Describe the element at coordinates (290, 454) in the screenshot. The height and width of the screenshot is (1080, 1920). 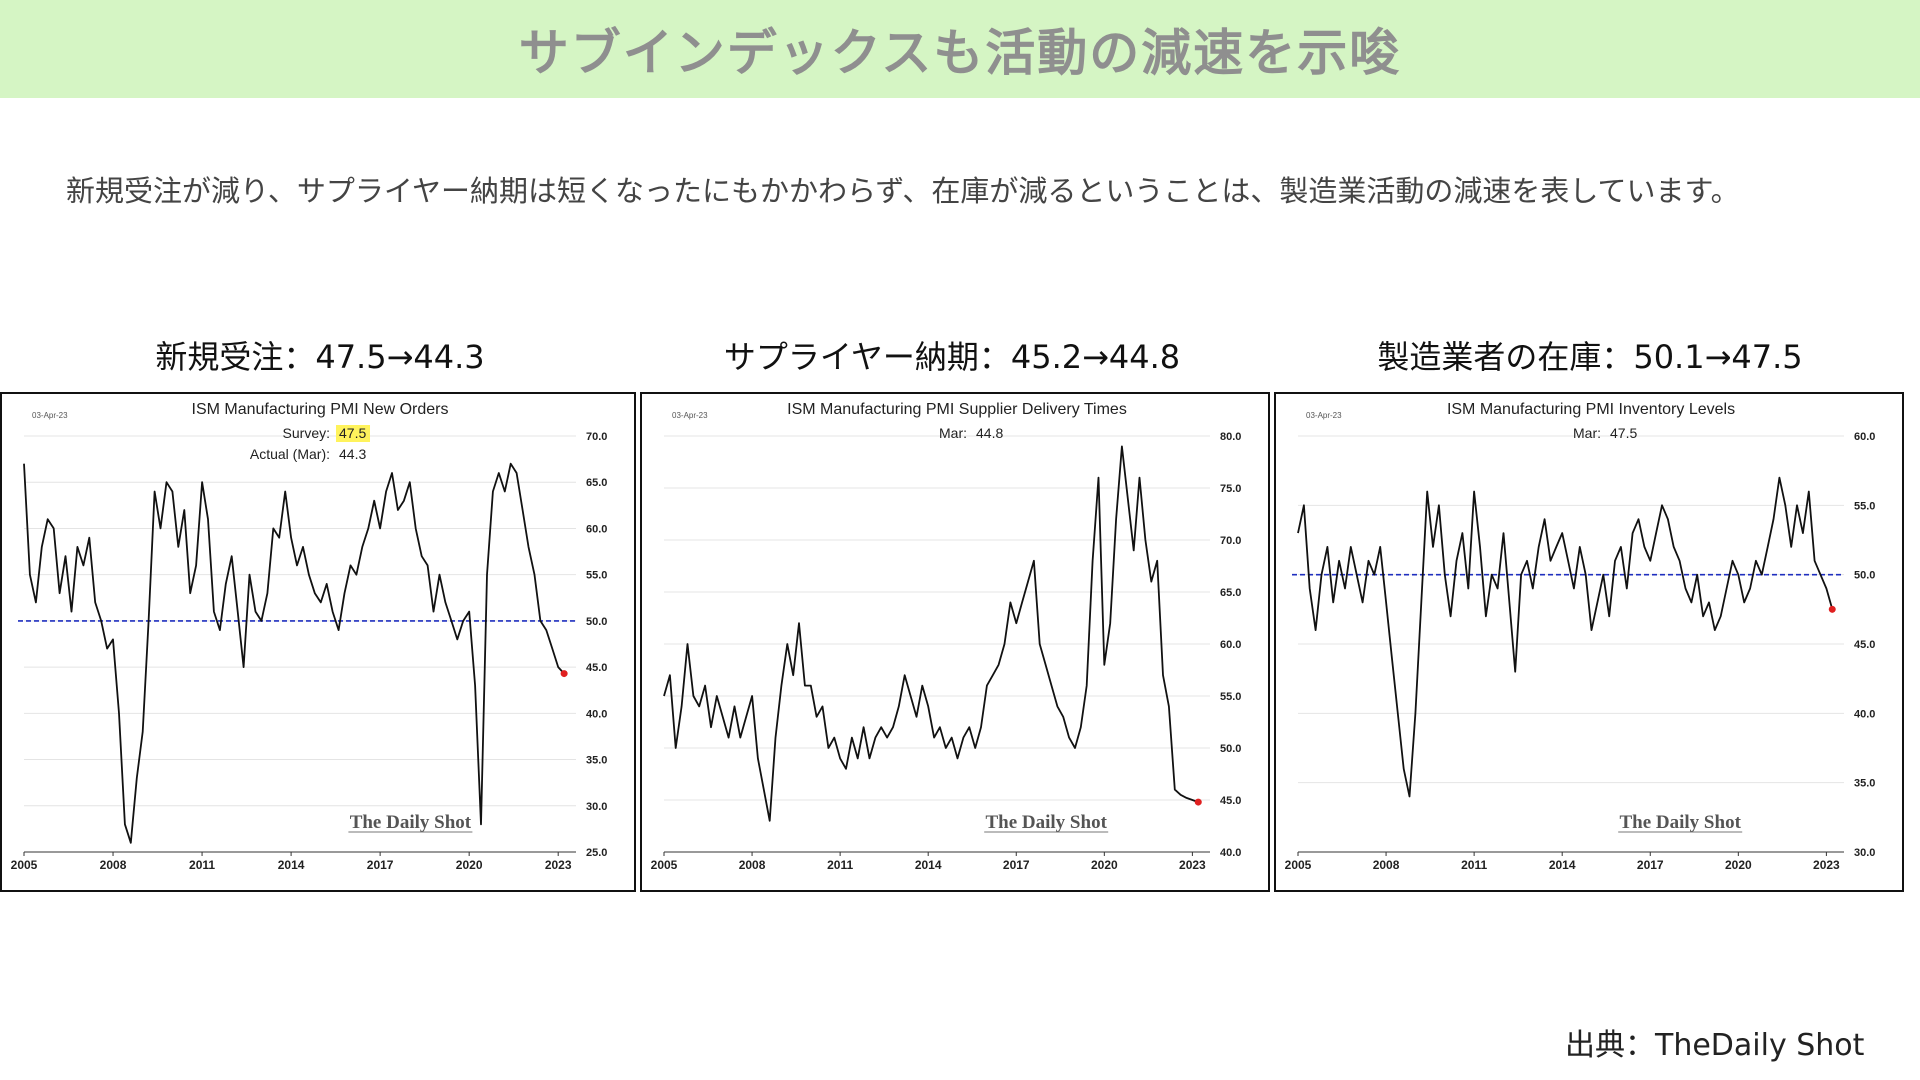
I see `annotation-label: Actual (Mar):` at that location.